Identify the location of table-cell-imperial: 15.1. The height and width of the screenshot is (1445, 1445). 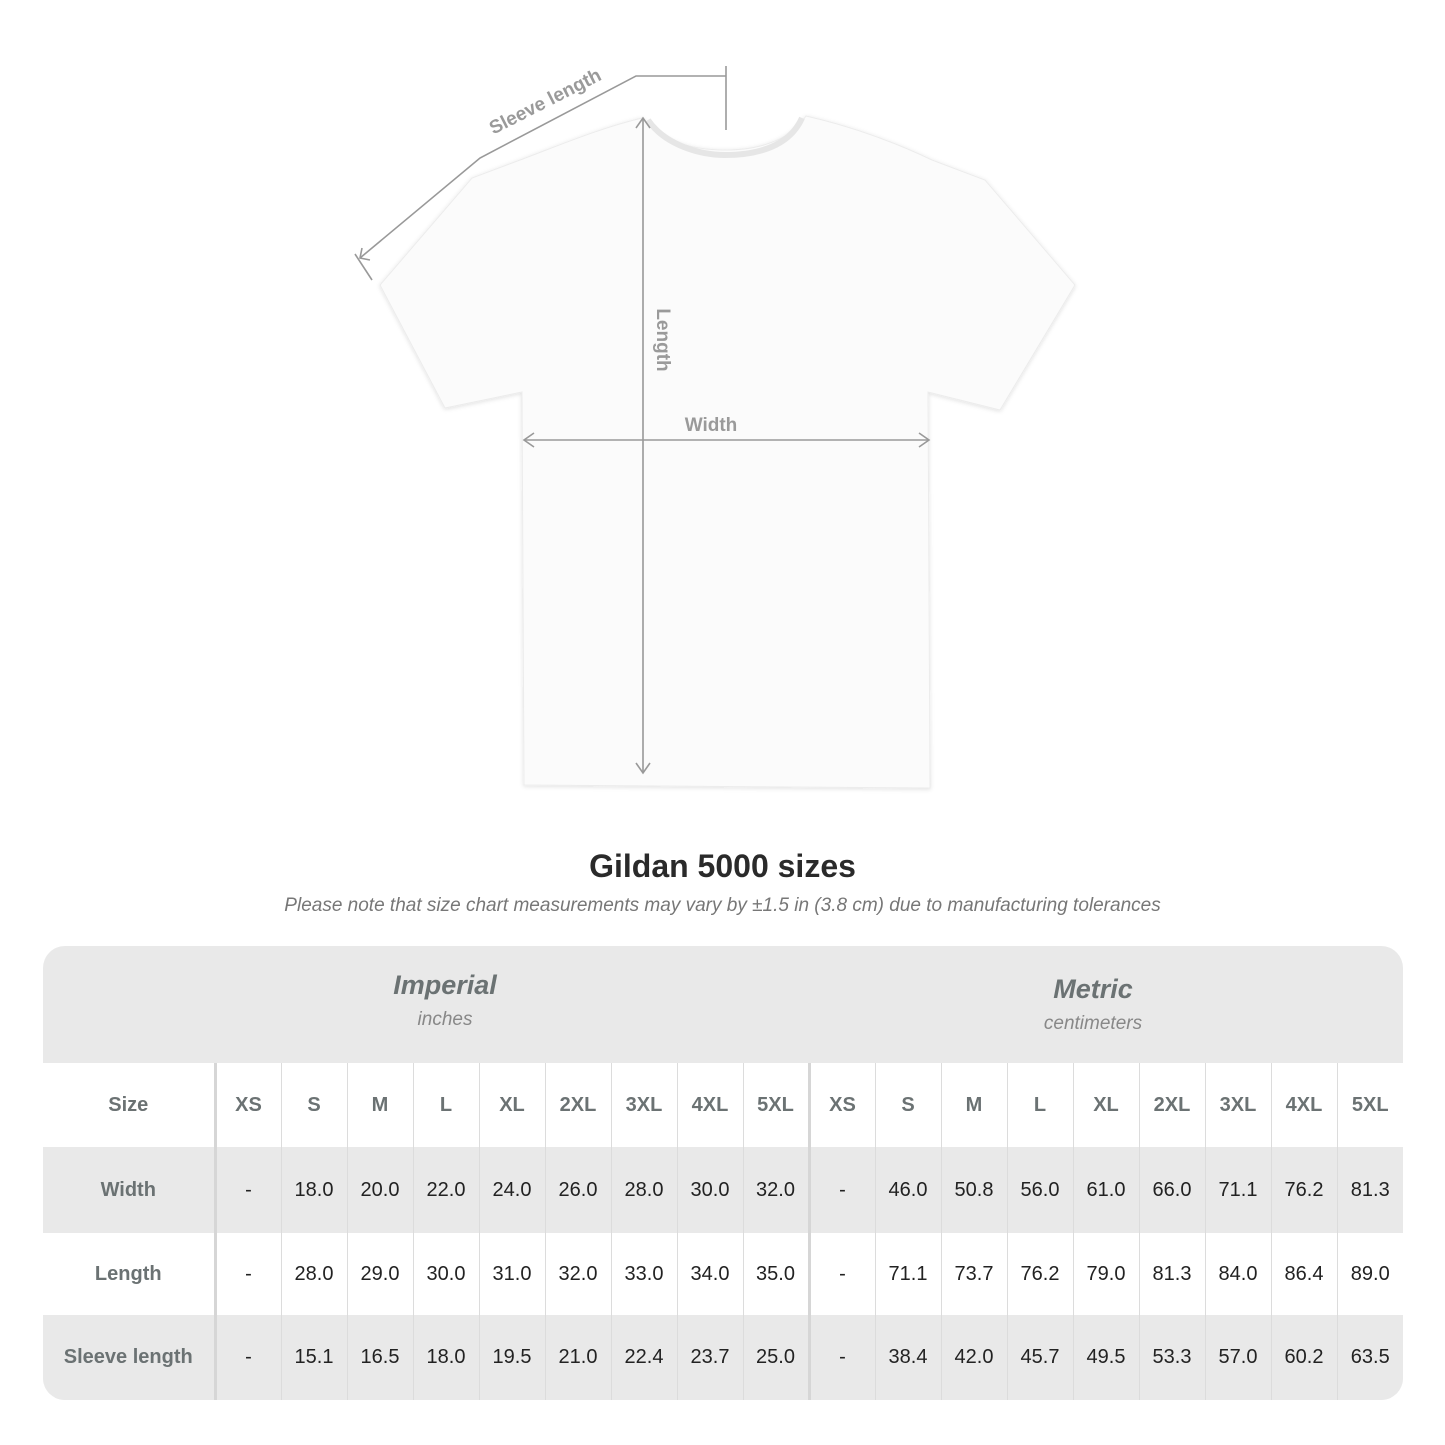
(313, 1357).